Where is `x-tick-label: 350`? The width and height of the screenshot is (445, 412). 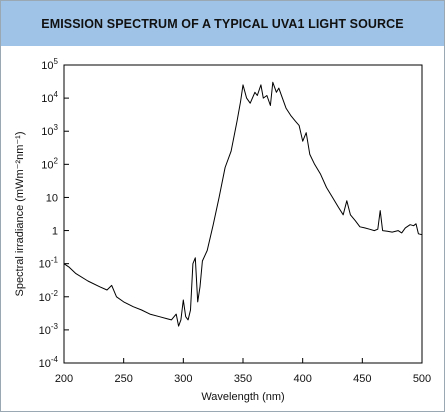
x-tick-label: 350 is located at coordinates (243, 379).